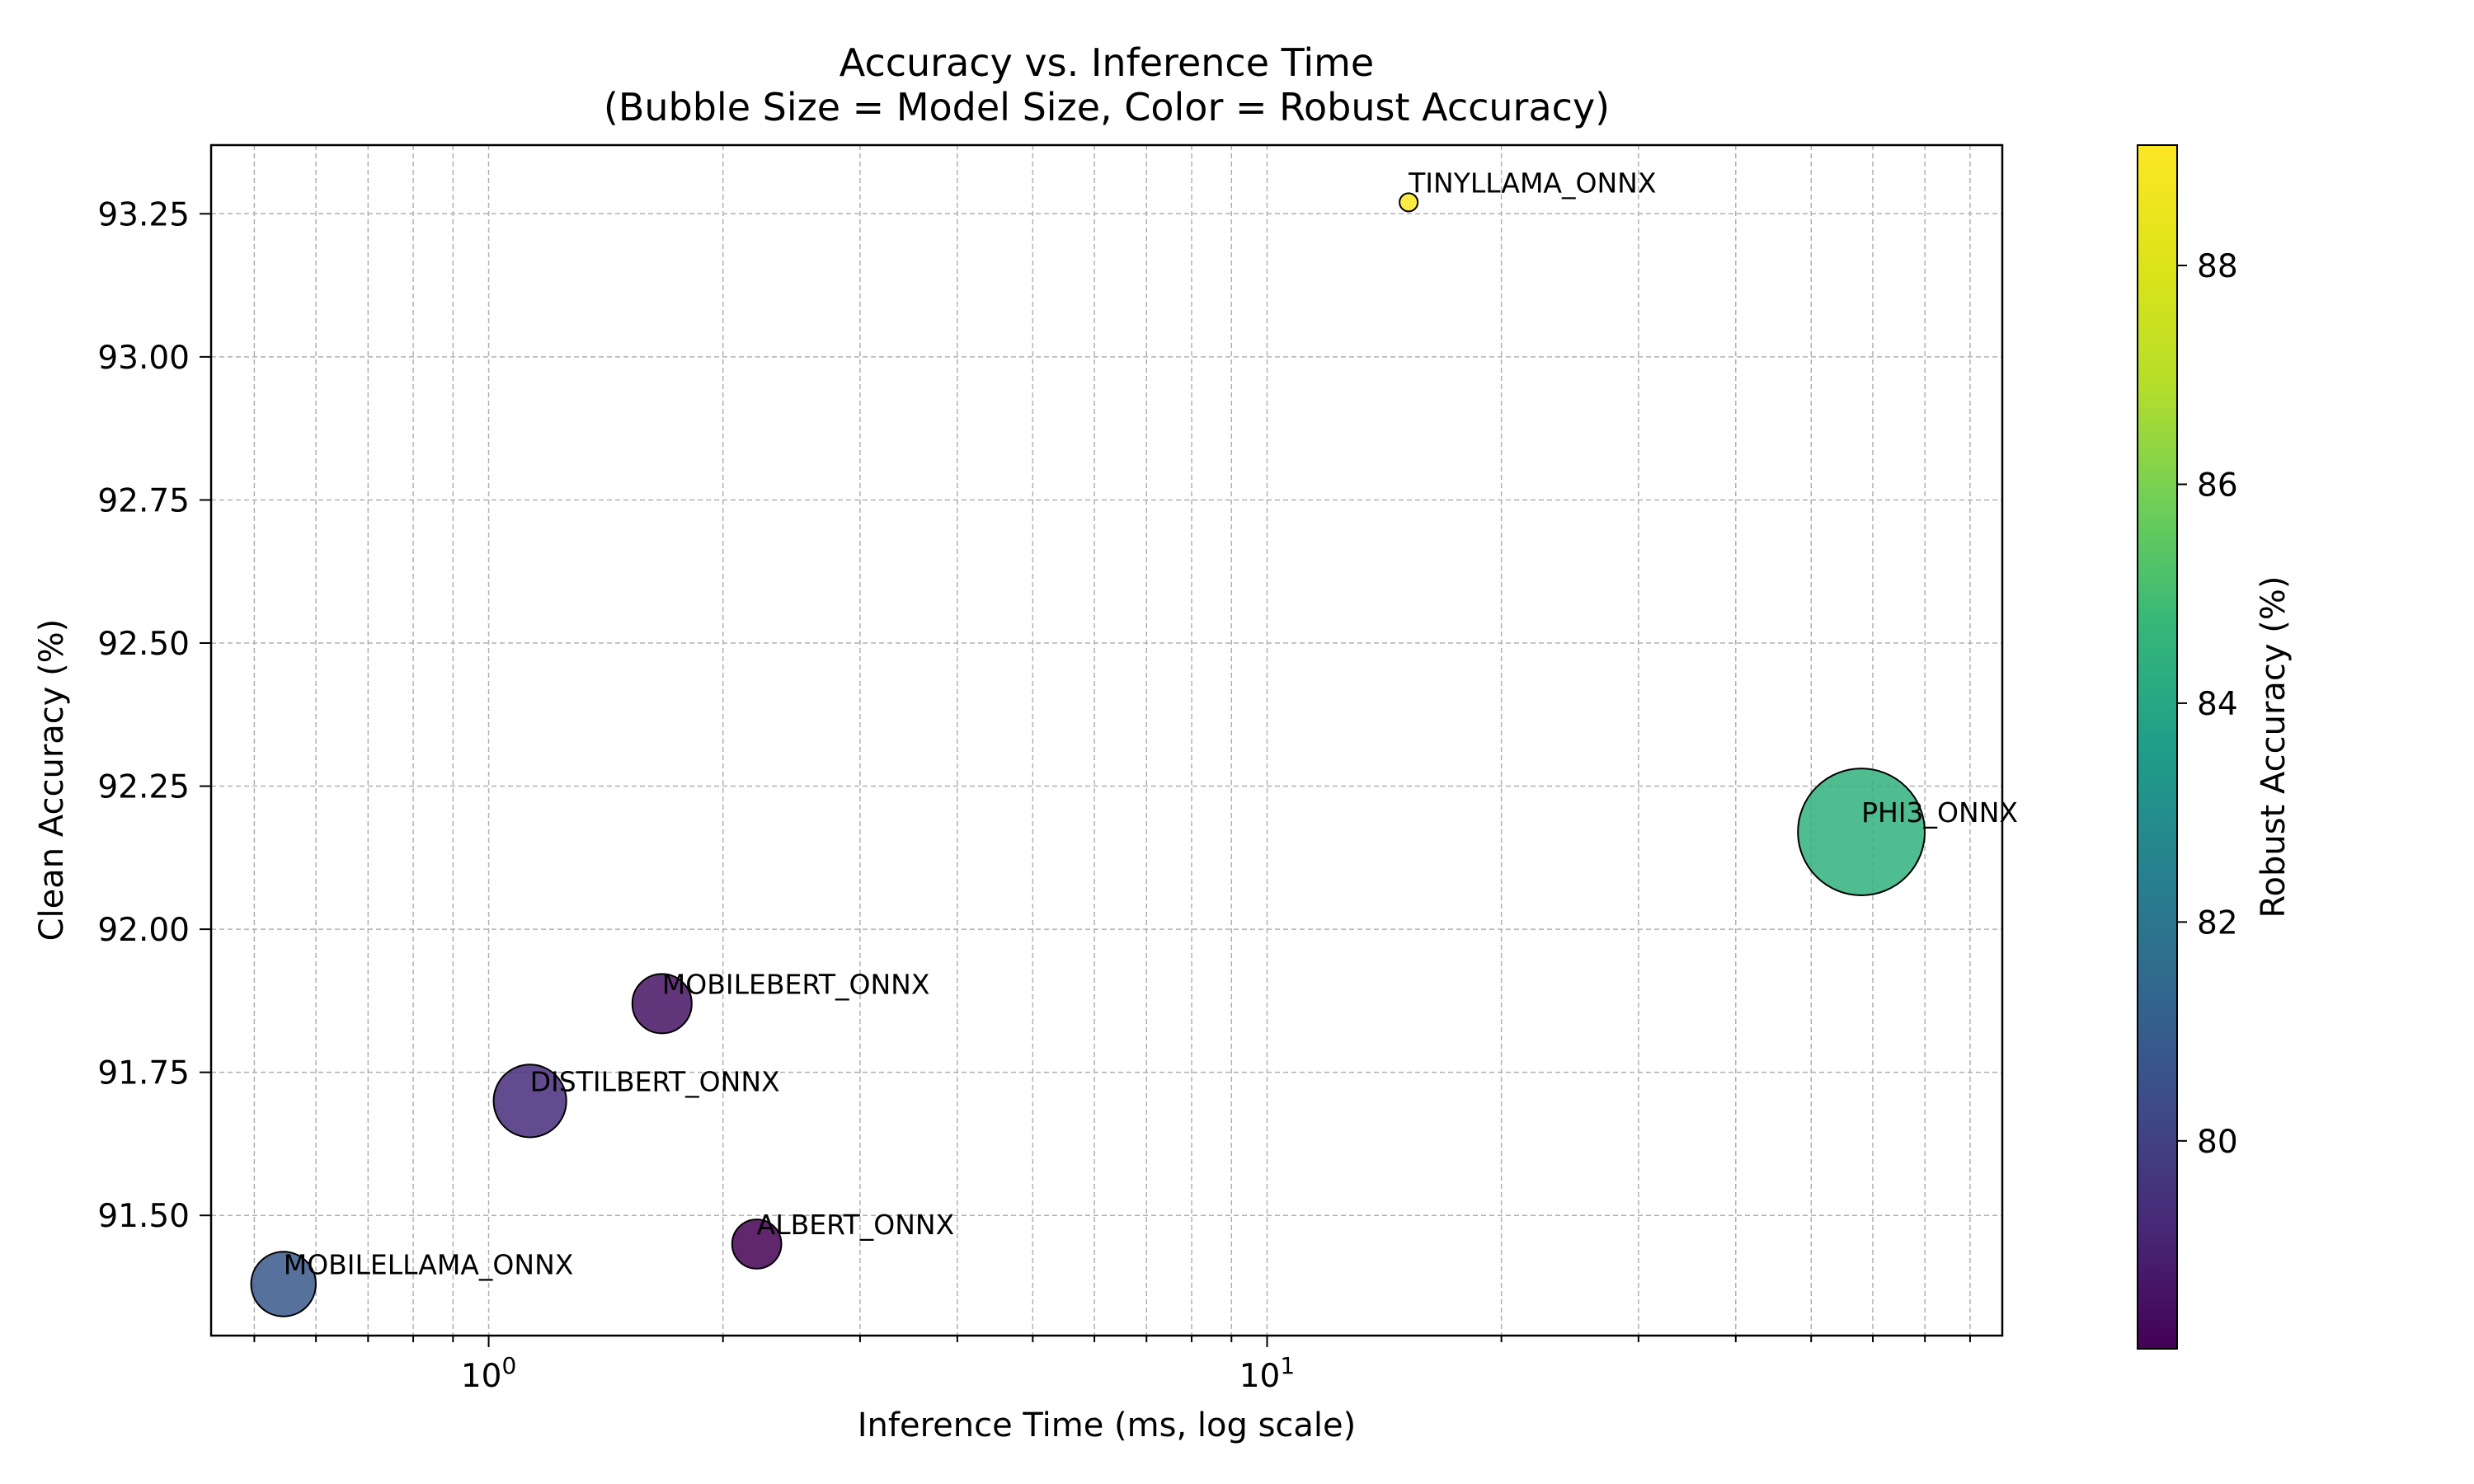 This screenshot has width=2474, height=1484. What do you see at coordinates (143, 1216) in the screenshot?
I see `y-tick-label: 91.50` at bounding box center [143, 1216].